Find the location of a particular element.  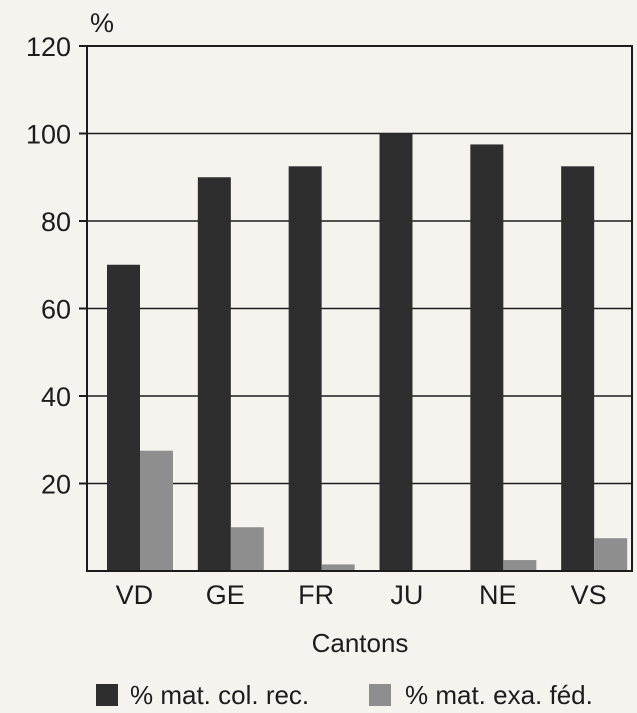

y-tick-label: 20 is located at coordinates (56, 485).